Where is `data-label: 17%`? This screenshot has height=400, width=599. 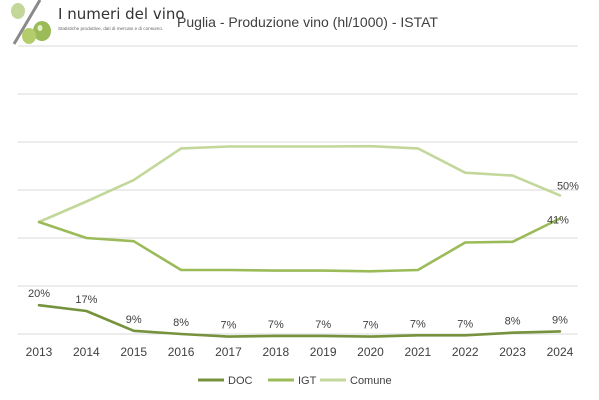 data-label: 17% is located at coordinates (86, 300).